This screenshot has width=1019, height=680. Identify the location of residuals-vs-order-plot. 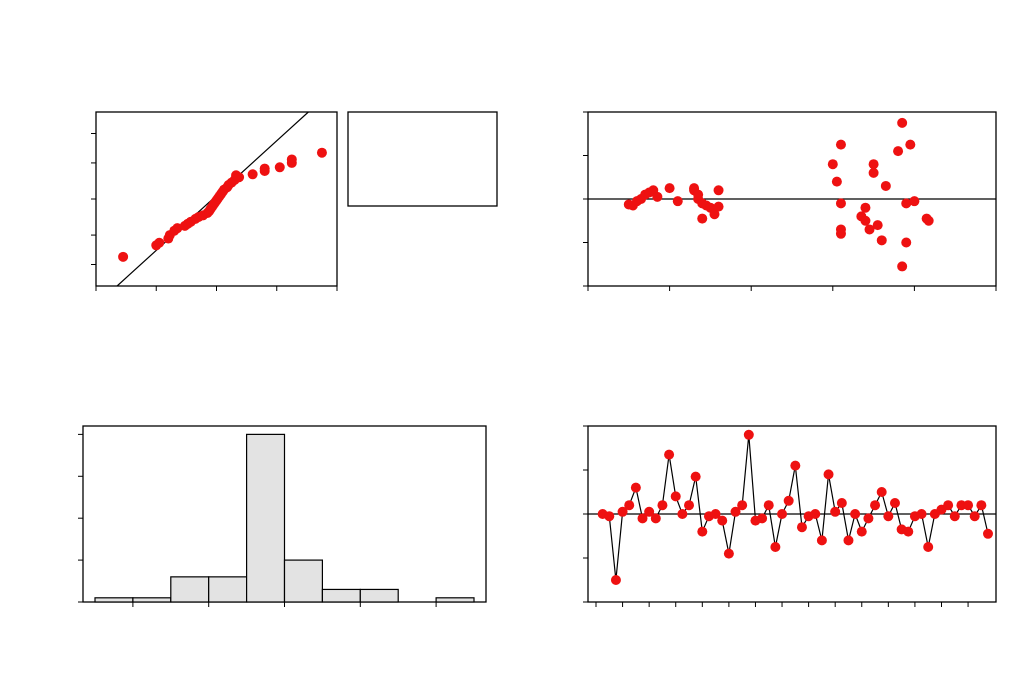
(790, 516).